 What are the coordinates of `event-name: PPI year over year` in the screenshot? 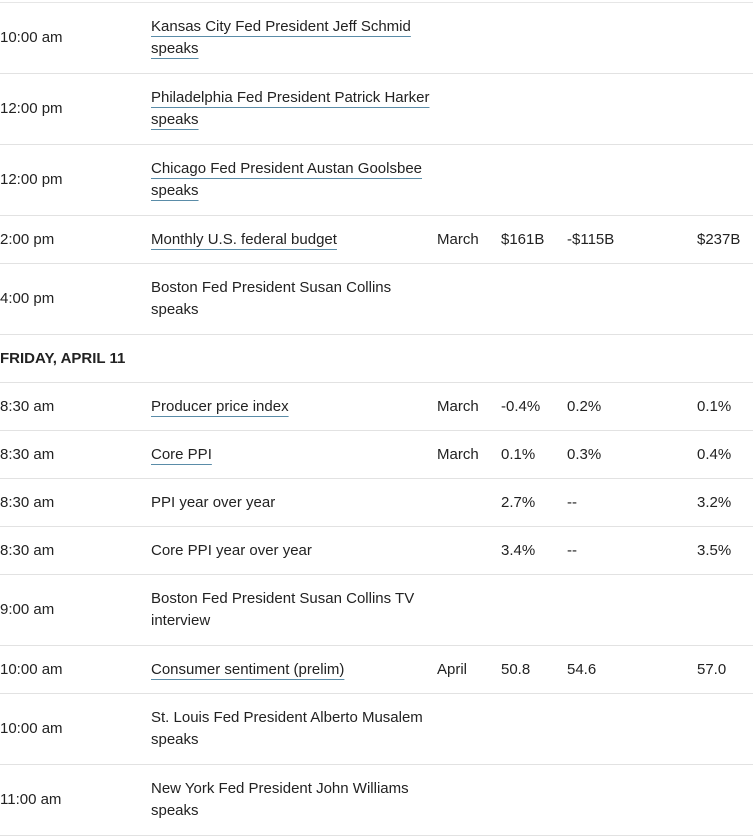 It's located at (213, 502).